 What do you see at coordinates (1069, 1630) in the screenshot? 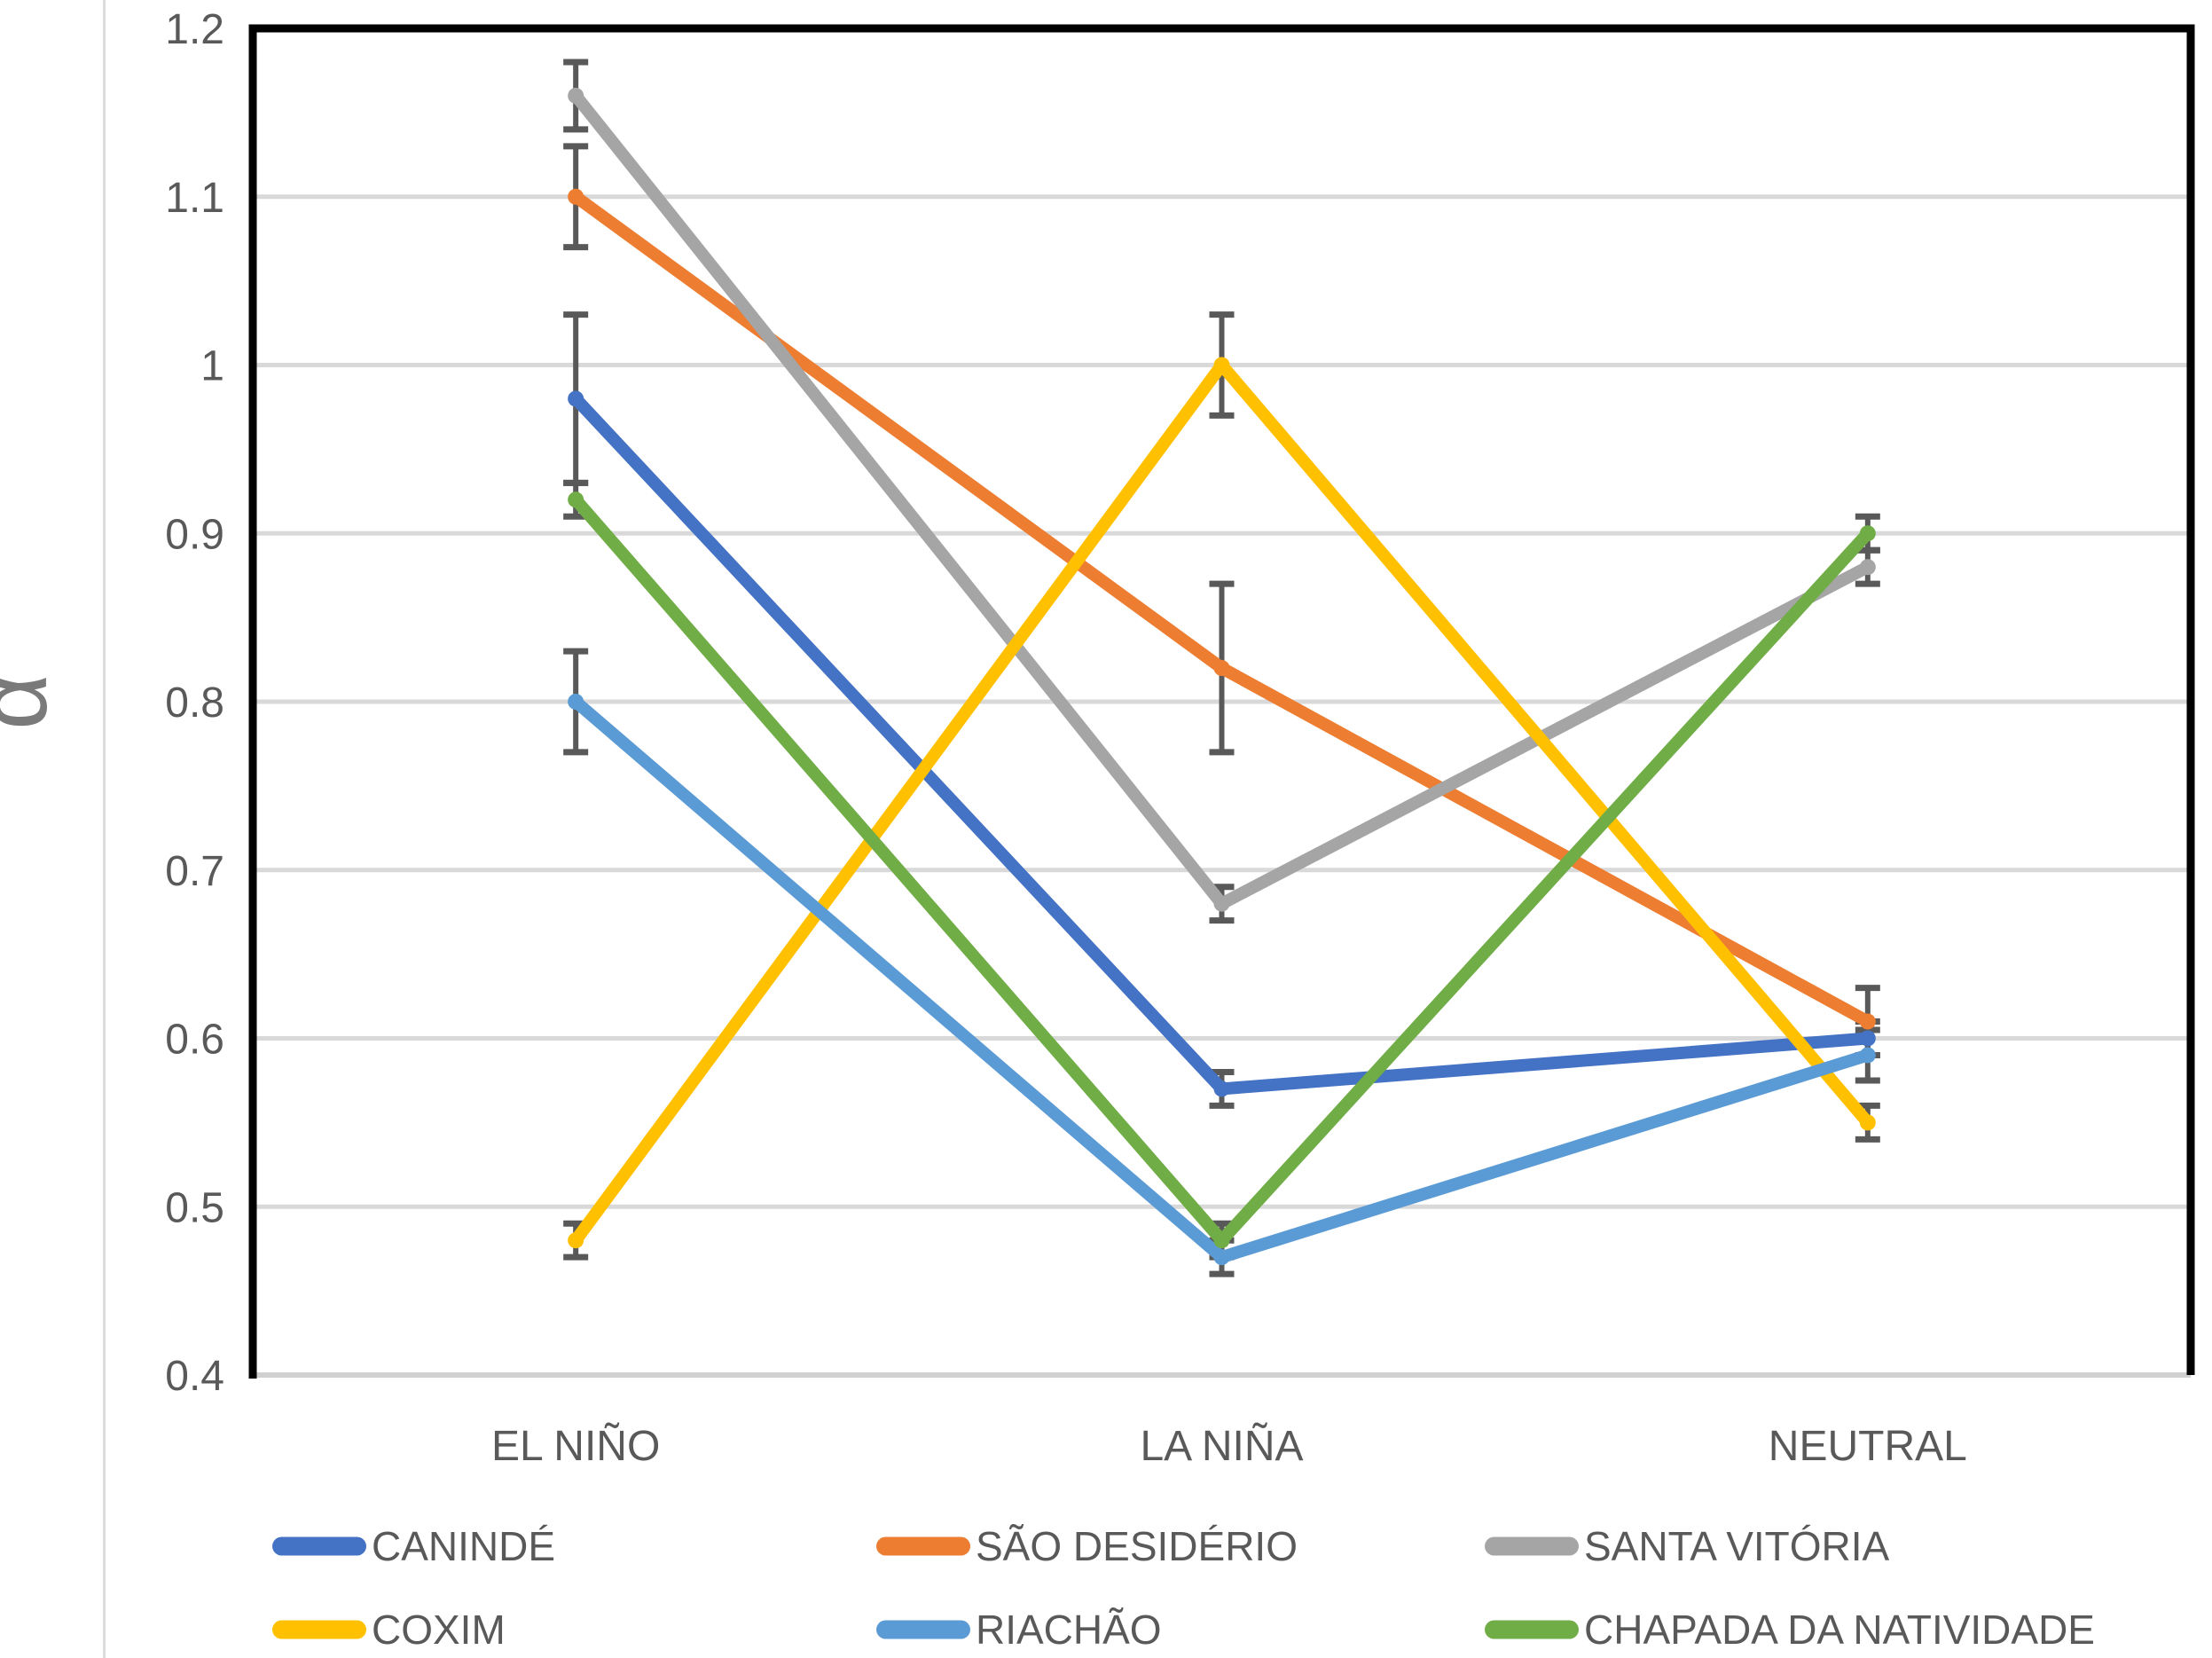
I see `legend-label: RIACHÃO` at bounding box center [1069, 1630].